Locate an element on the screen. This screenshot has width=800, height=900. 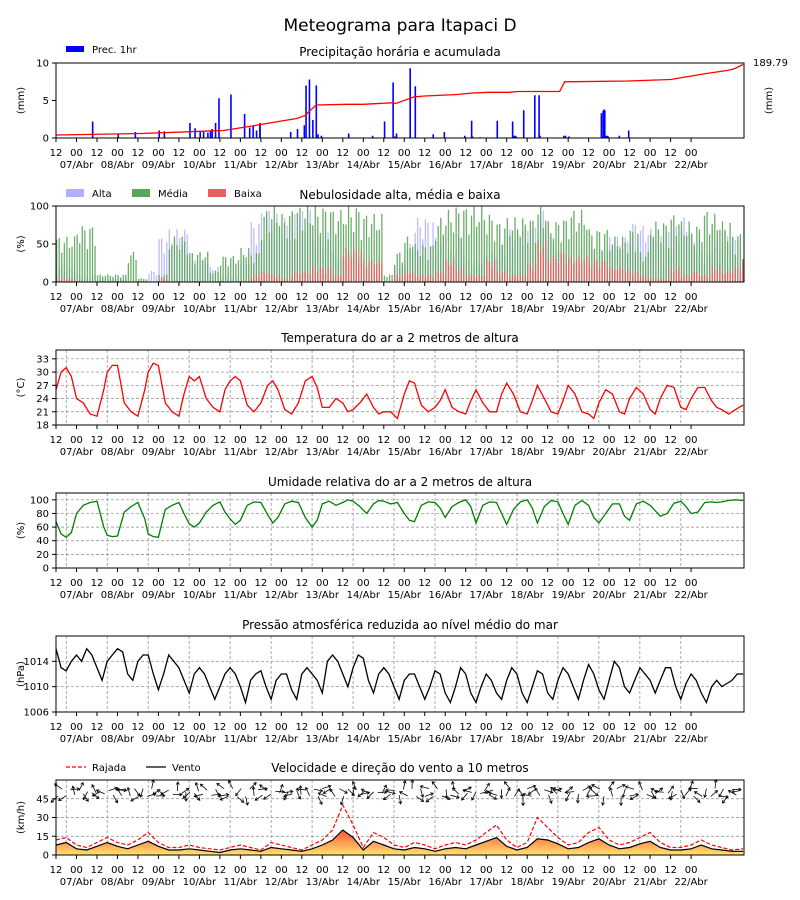
x-day-label: 12/Abr is located at coordinates (282, 309).